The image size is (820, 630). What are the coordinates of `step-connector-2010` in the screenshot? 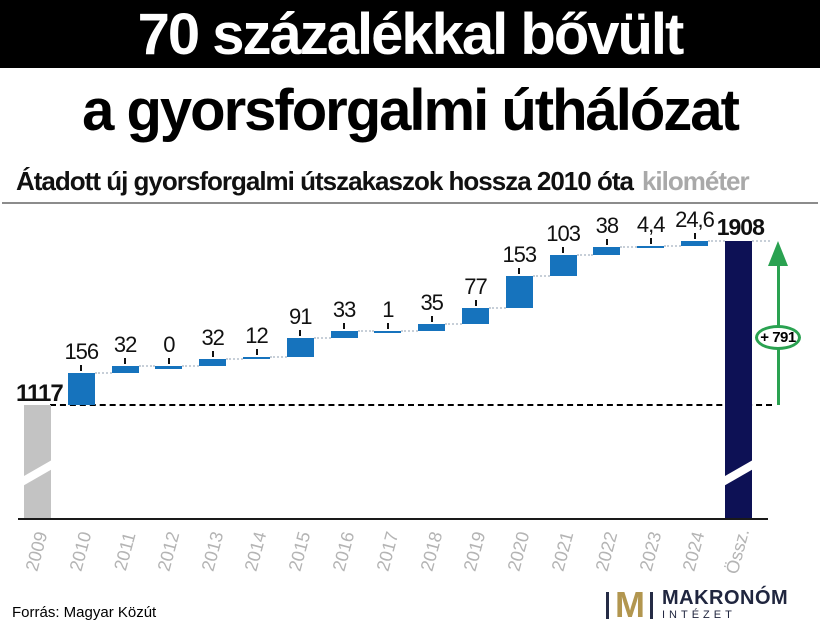 It's located at (103, 372).